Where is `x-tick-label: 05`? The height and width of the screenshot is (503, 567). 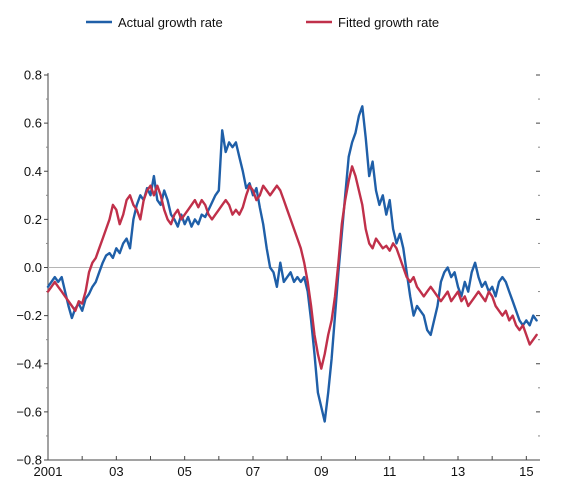
x-tick-label: 05 is located at coordinates (184, 471).